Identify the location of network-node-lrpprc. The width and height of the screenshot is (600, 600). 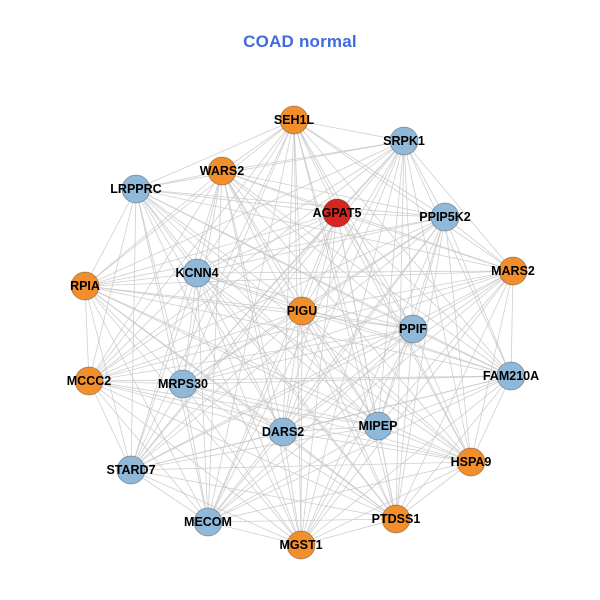
(136, 189).